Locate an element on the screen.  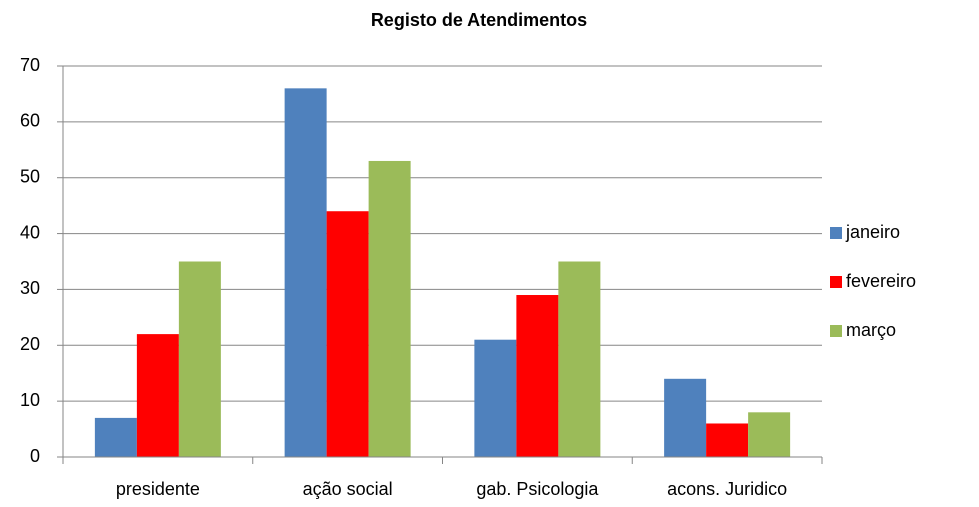
x-tick-label: ação social is located at coordinates (348, 489).